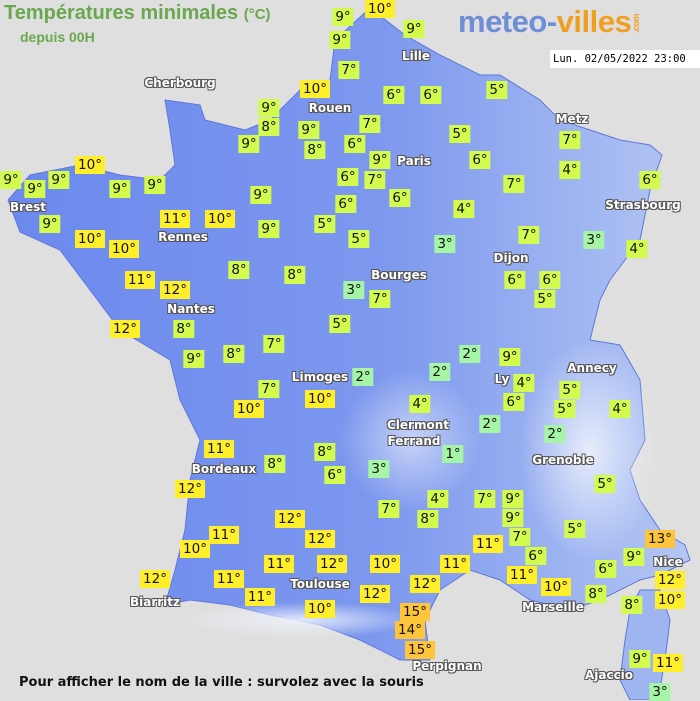 Image resolution: width=700 pixels, height=701 pixels. I want to click on logo: meteo-villes.com, so click(549, 22).